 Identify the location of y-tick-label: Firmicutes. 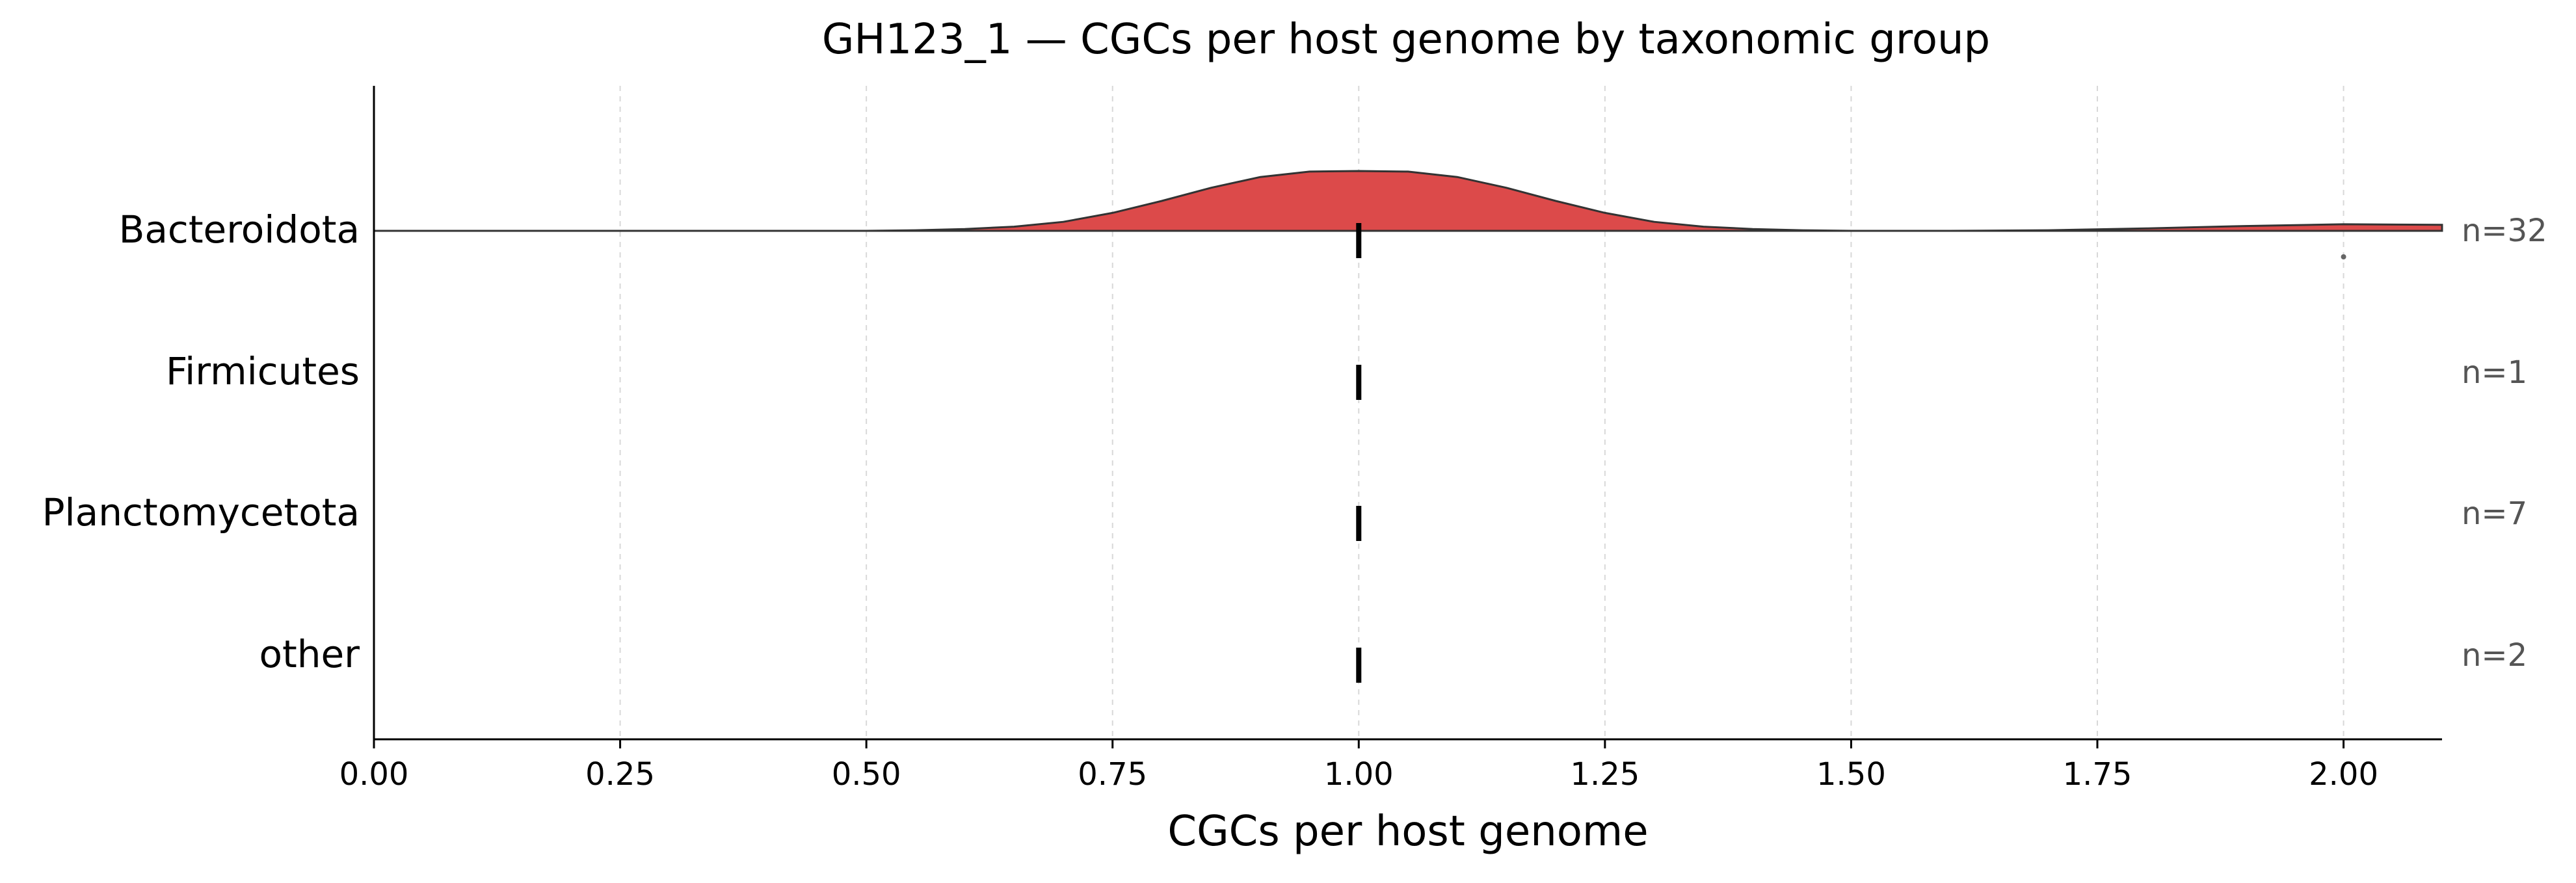
(263, 371).